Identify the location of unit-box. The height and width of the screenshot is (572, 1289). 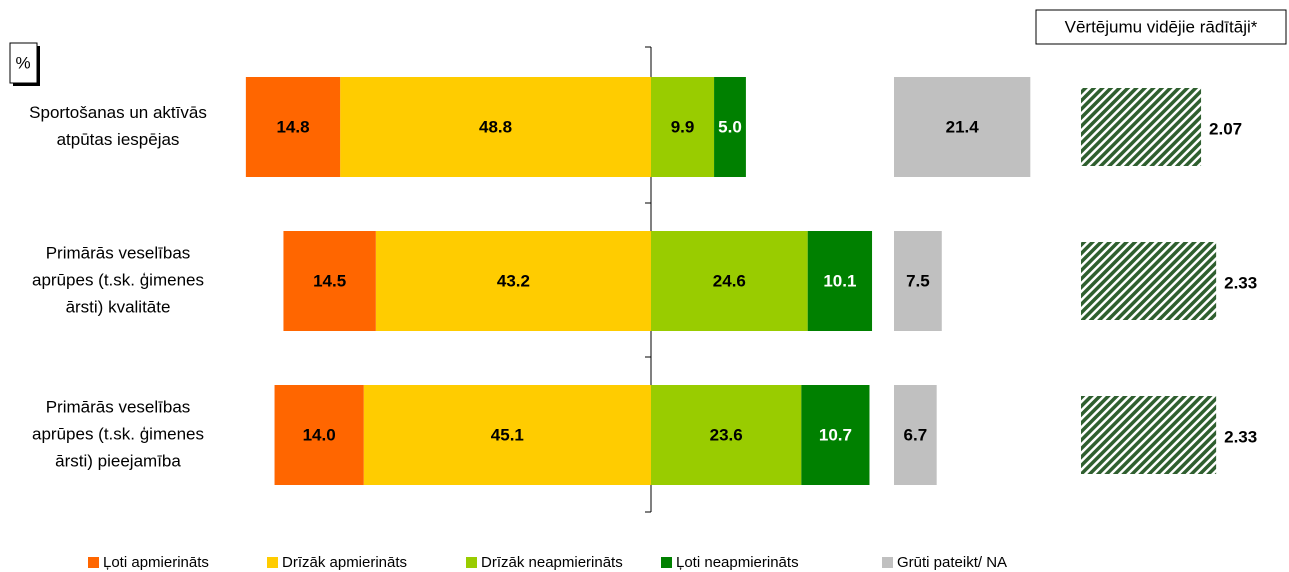
(23, 63).